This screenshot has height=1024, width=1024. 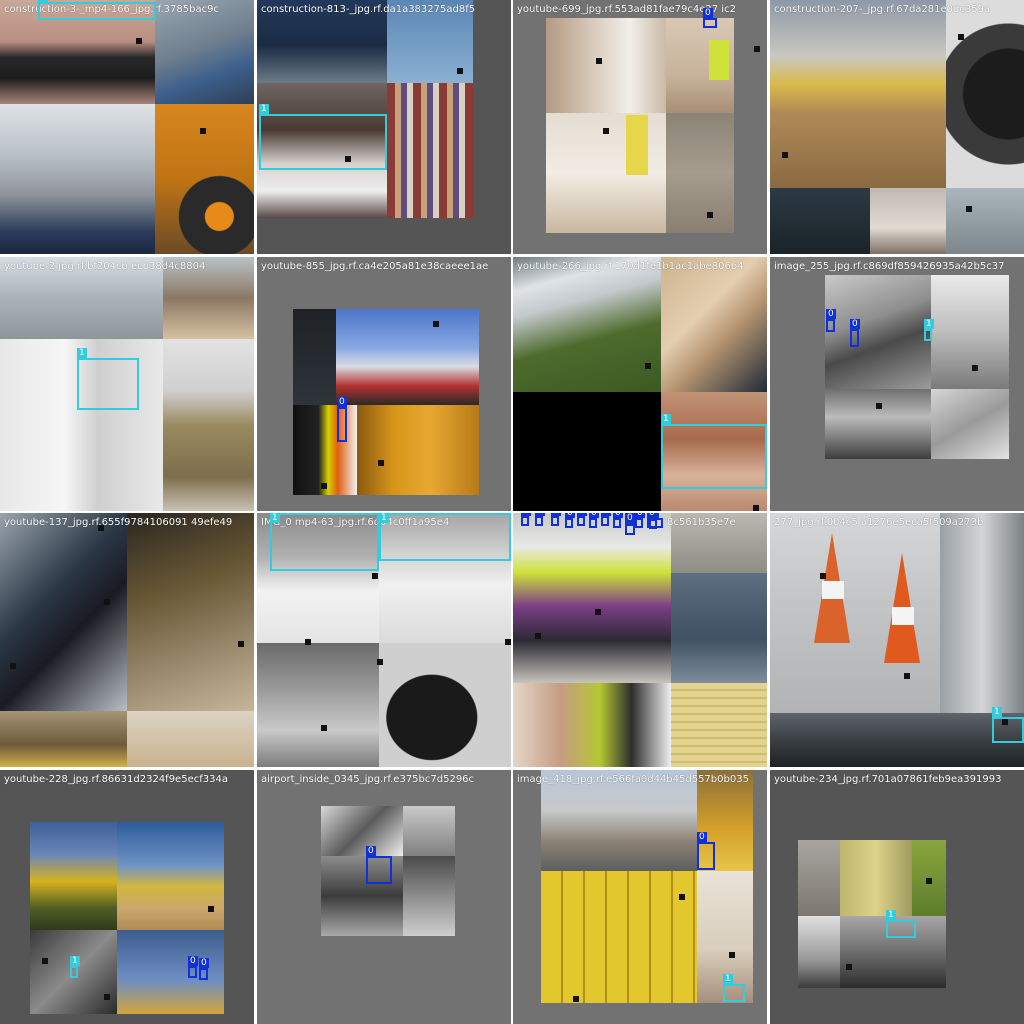 I want to click on photo-yellow-loader, so click(x=73, y=876).